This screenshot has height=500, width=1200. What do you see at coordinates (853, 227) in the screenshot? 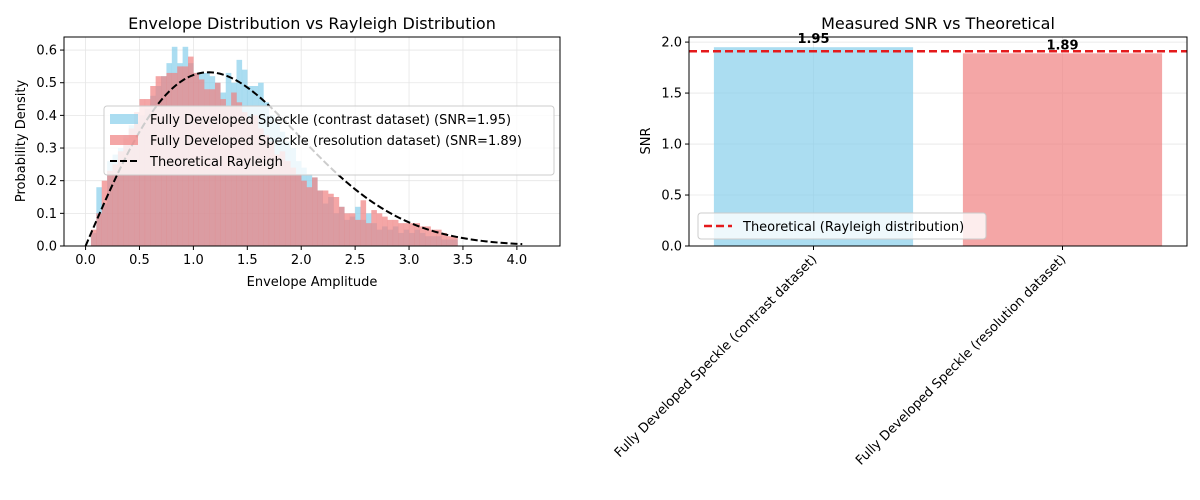
I see `legend-label-theoretical: Theoretical (Rayleigh distribution)` at bounding box center [853, 227].